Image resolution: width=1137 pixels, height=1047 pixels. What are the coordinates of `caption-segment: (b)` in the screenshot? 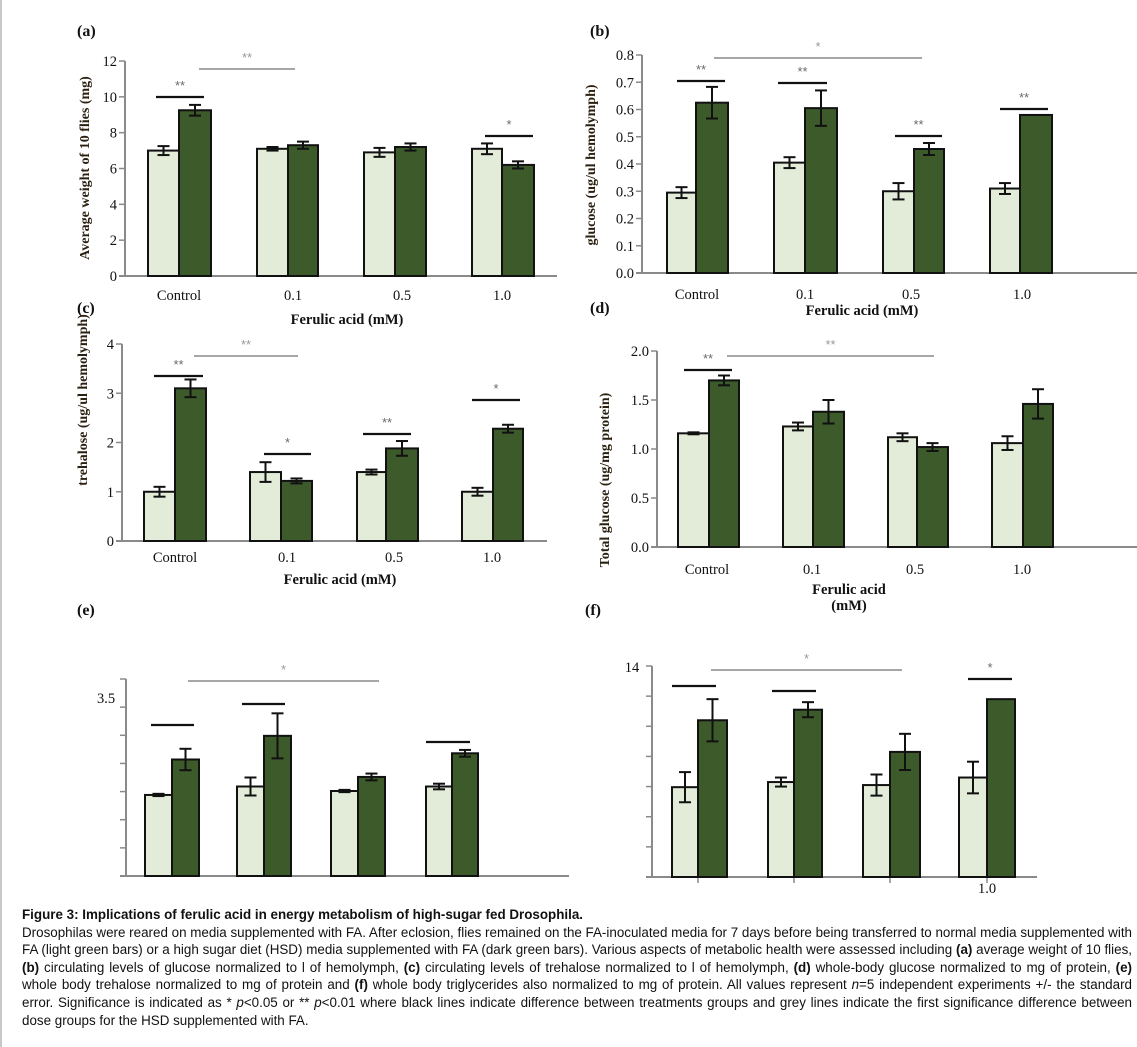 It's located at (31, 967).